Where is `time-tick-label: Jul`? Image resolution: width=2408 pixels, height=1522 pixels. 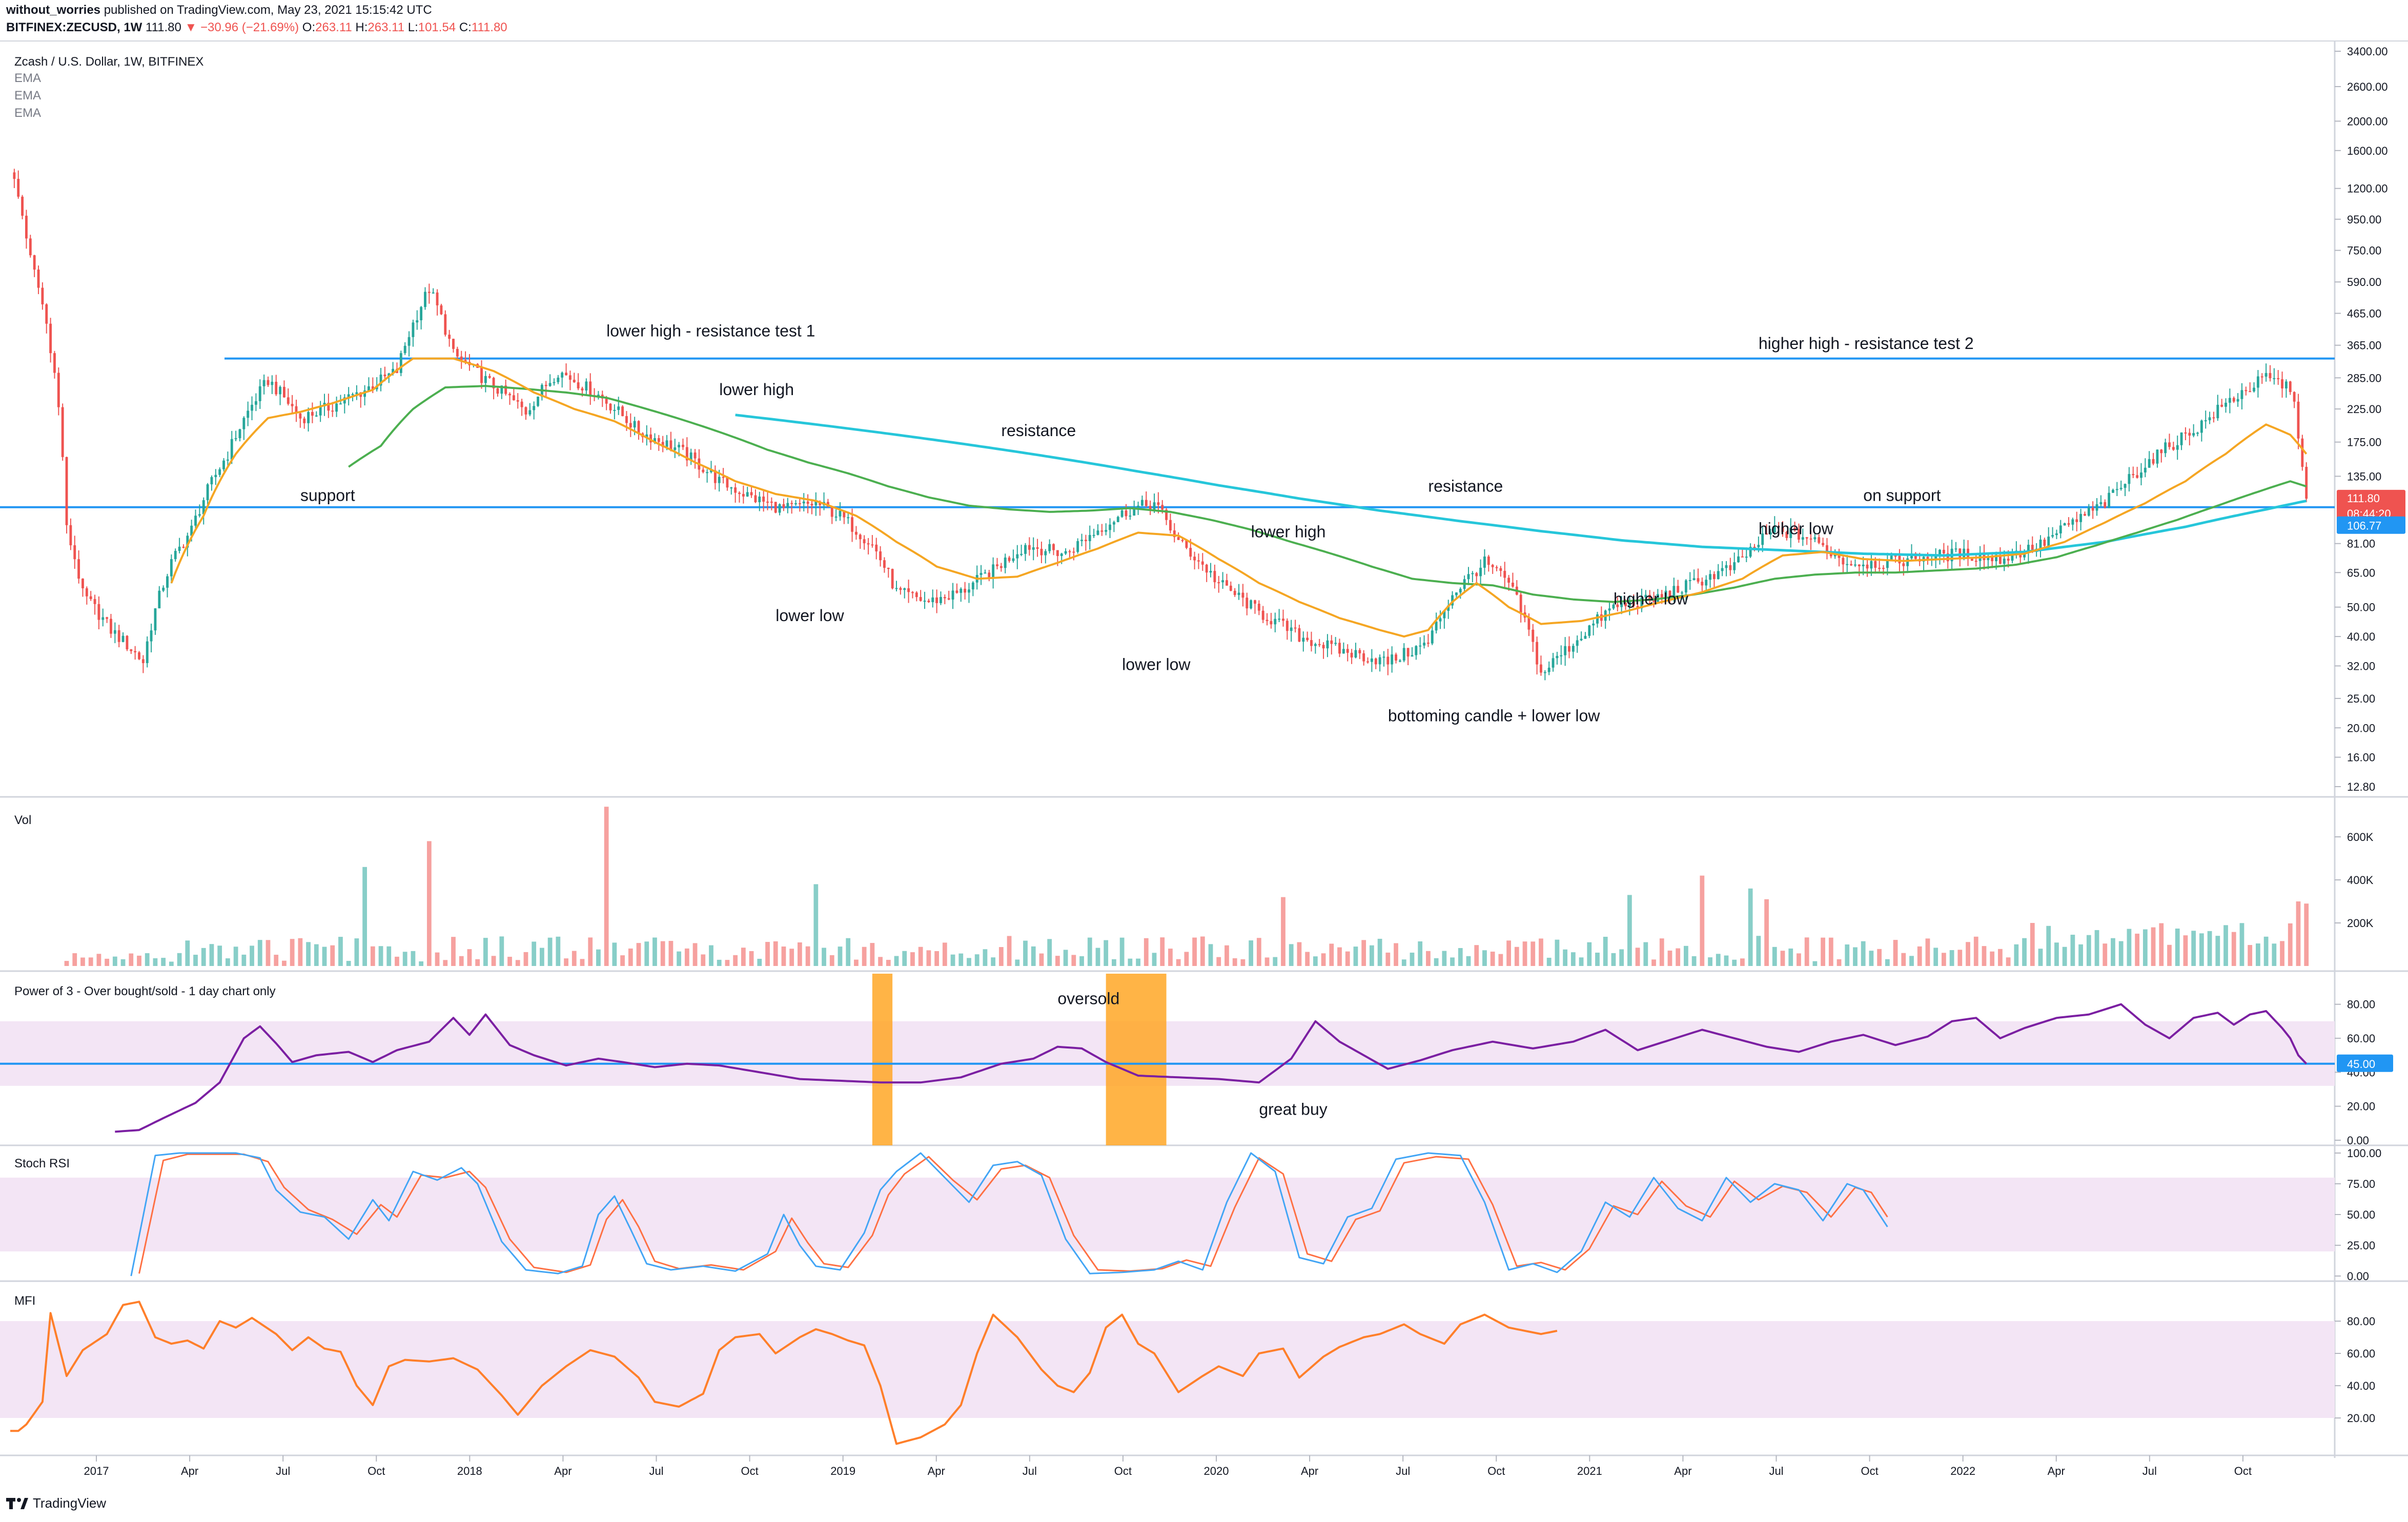
time-tick-label: Jul is located at coordinates (1776, 1471).